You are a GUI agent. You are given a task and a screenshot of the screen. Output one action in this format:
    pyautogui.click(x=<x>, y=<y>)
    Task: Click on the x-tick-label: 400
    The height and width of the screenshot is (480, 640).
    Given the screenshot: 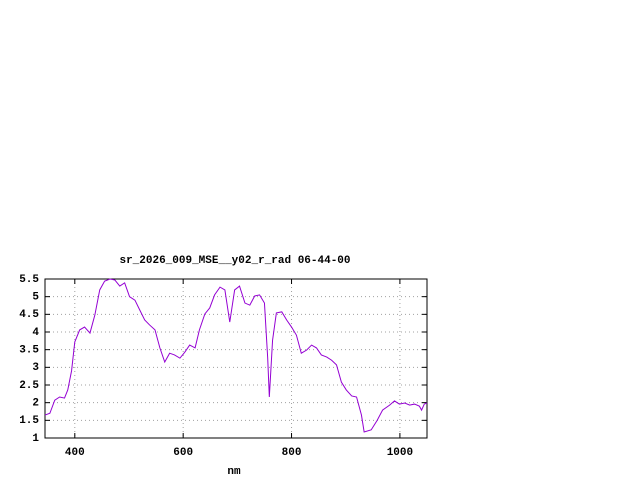 What is the action you would take?
    pyautogui.click(x=75, y=453)
    